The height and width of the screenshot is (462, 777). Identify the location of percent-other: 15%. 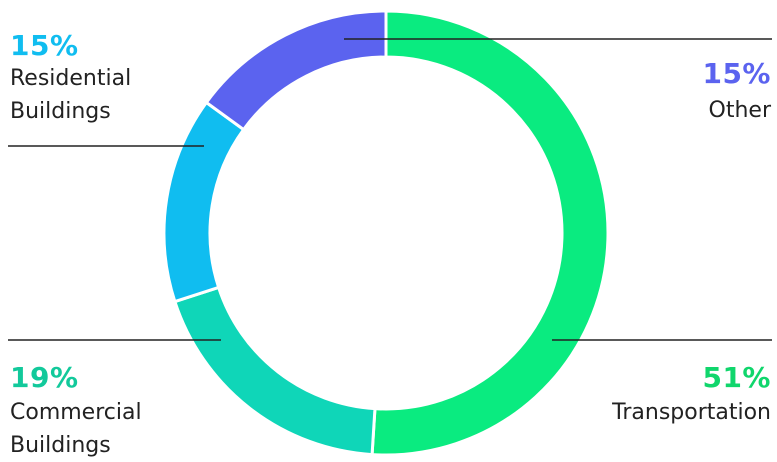
(736, 73).